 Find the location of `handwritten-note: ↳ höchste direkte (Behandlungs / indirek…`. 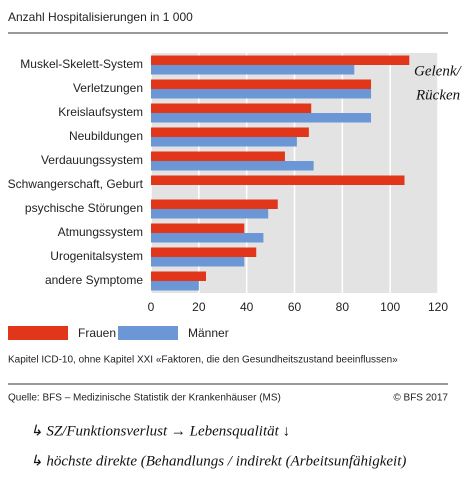

handwritten-note: ↳ höchste direkte (Behandlungs / indirek… is located at coordinates (218, 461).